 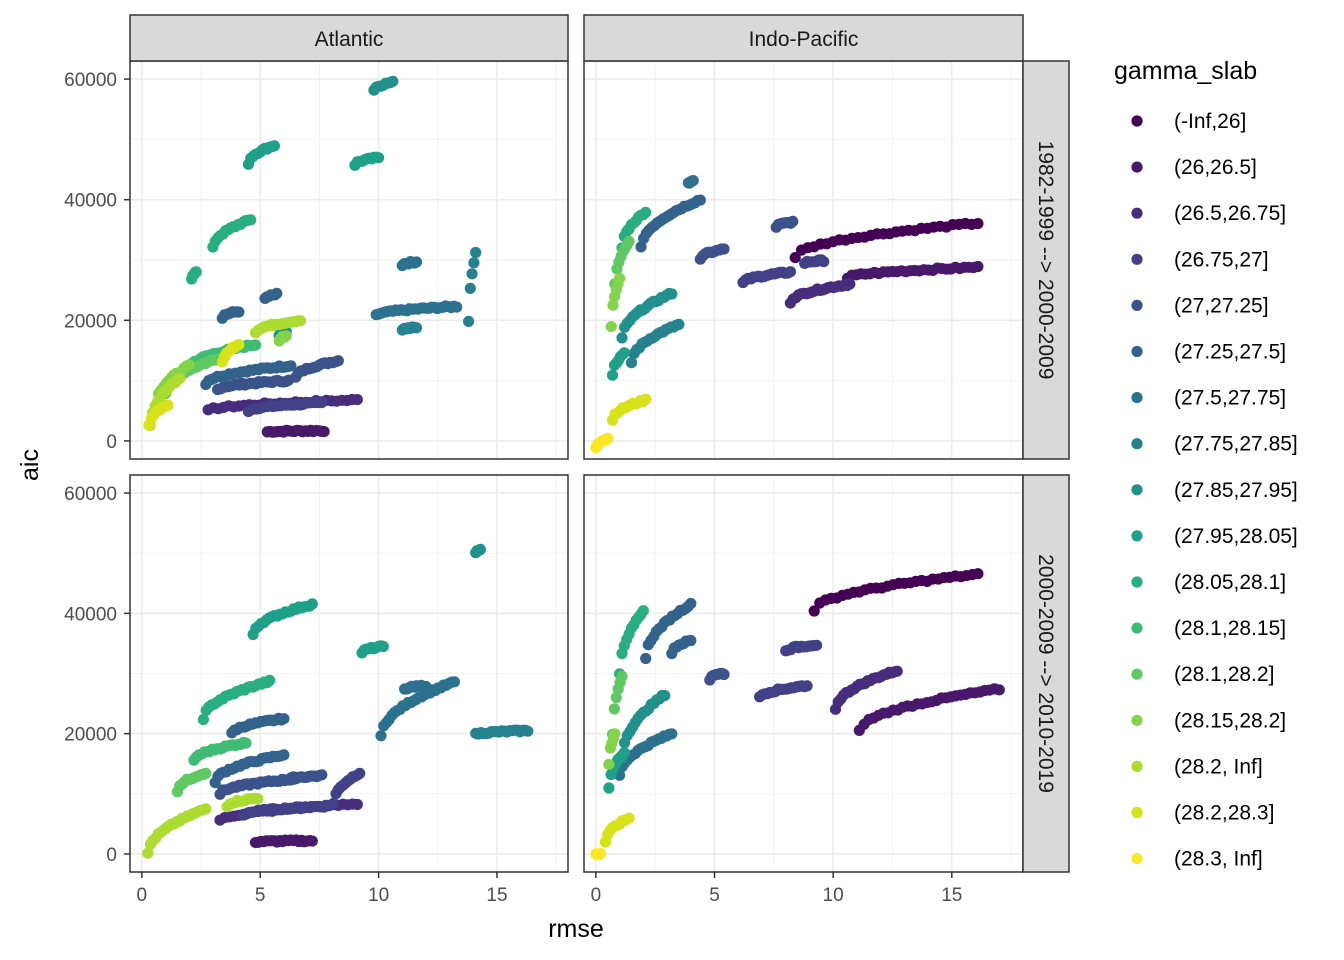 What do you see at coordinates (1224, 813) in the screenshot?
I see `legend-label: (28.2,28.3]` at bounding box center [1224, 813].